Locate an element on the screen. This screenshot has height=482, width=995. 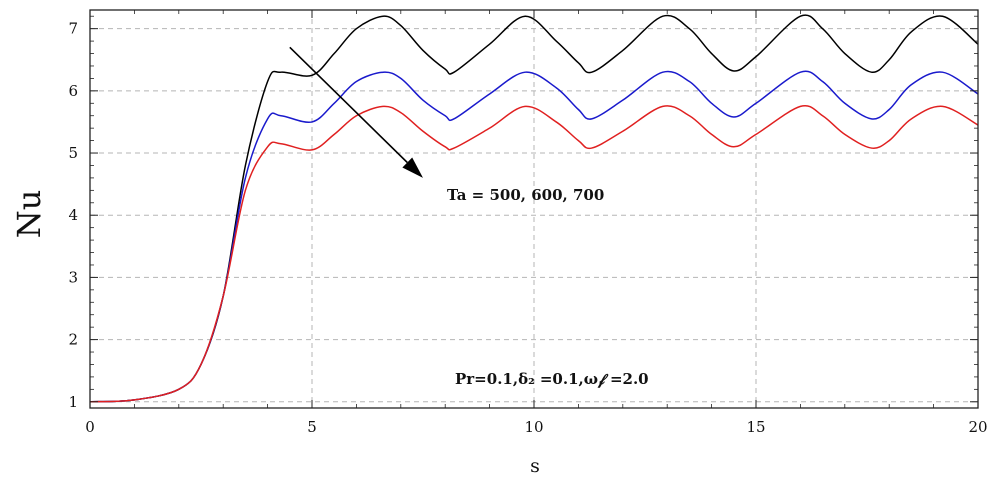
annotation-arrowhead is located at coordinates (412, 167).